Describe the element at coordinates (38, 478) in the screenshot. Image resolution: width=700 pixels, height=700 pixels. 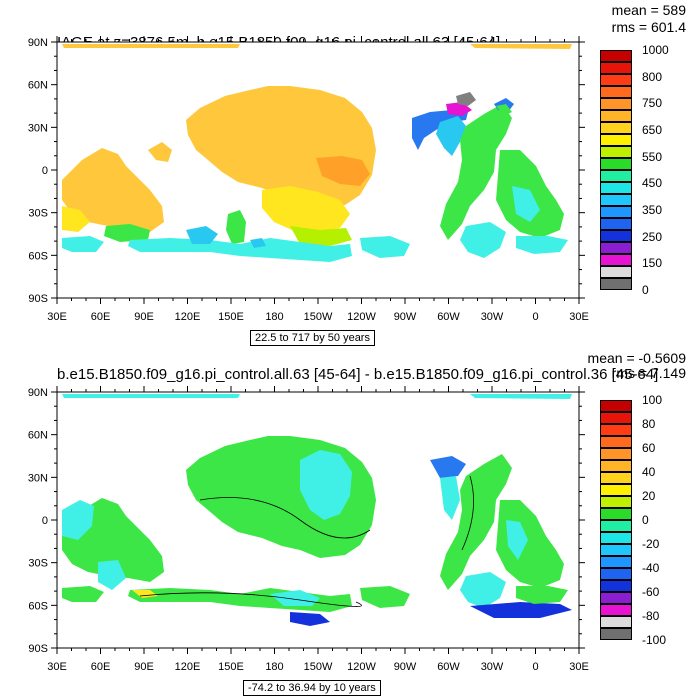
I see `lat-tick-label: 30N` at that location.